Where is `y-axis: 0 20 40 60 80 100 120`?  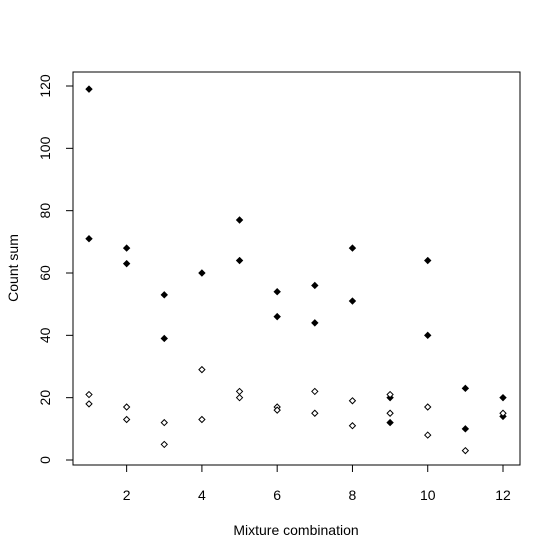 y-axis: 0 20 40 60 80 100 120 is located at coordinates (55, 269).